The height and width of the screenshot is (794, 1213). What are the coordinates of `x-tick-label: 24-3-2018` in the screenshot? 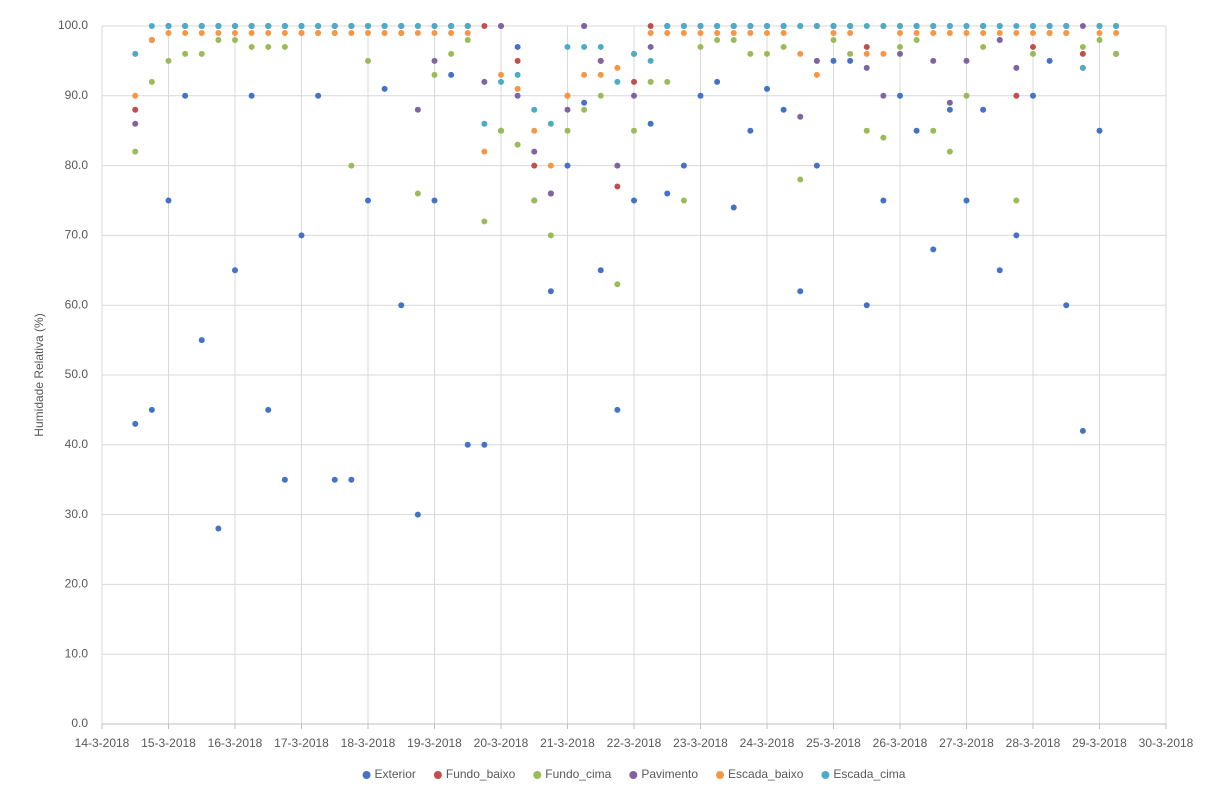 It's located at (767, 743).